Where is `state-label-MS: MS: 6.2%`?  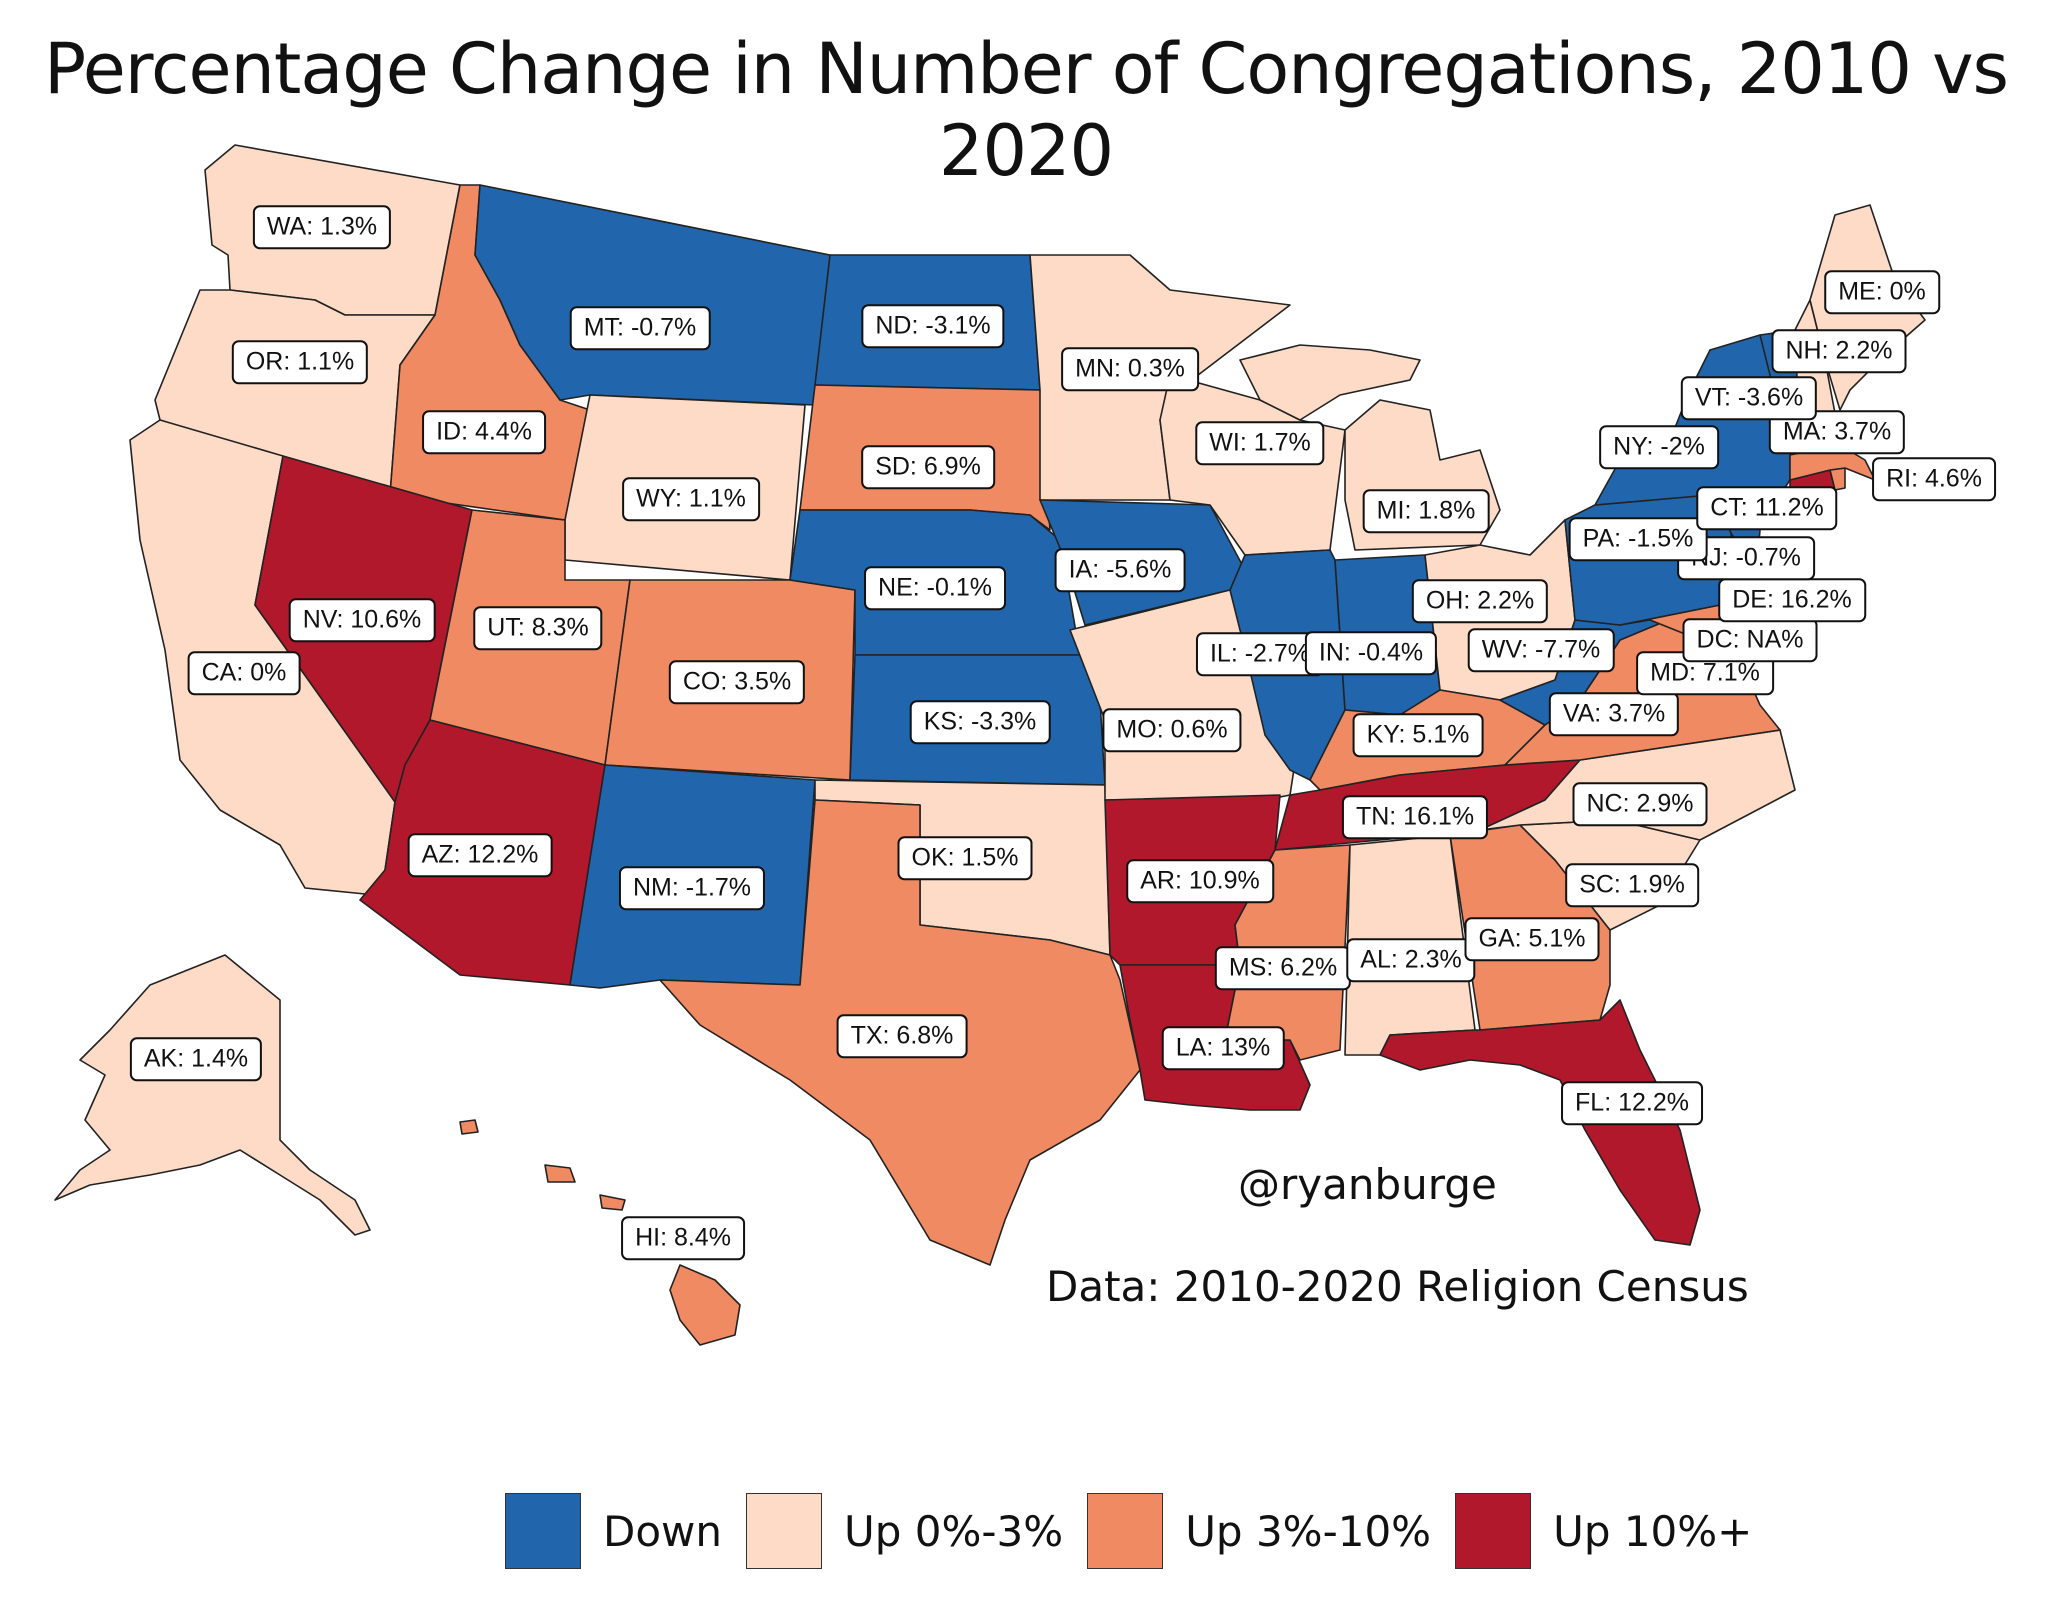
state-label-MS: MS: 6.2% is located at coordinates (1283, 968).